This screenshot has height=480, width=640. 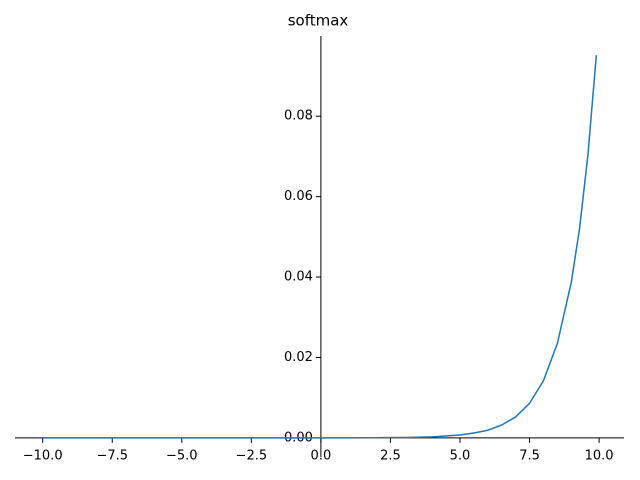 What do you see at coordinates (298, 196) in the screenshot?
I see `y-tick-label: 0.06` at bounding box center [298, 196].